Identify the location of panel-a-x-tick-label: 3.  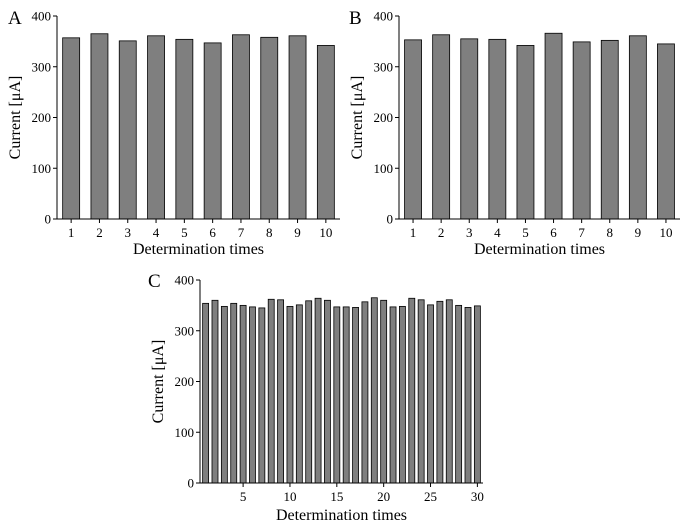
(128, 232).